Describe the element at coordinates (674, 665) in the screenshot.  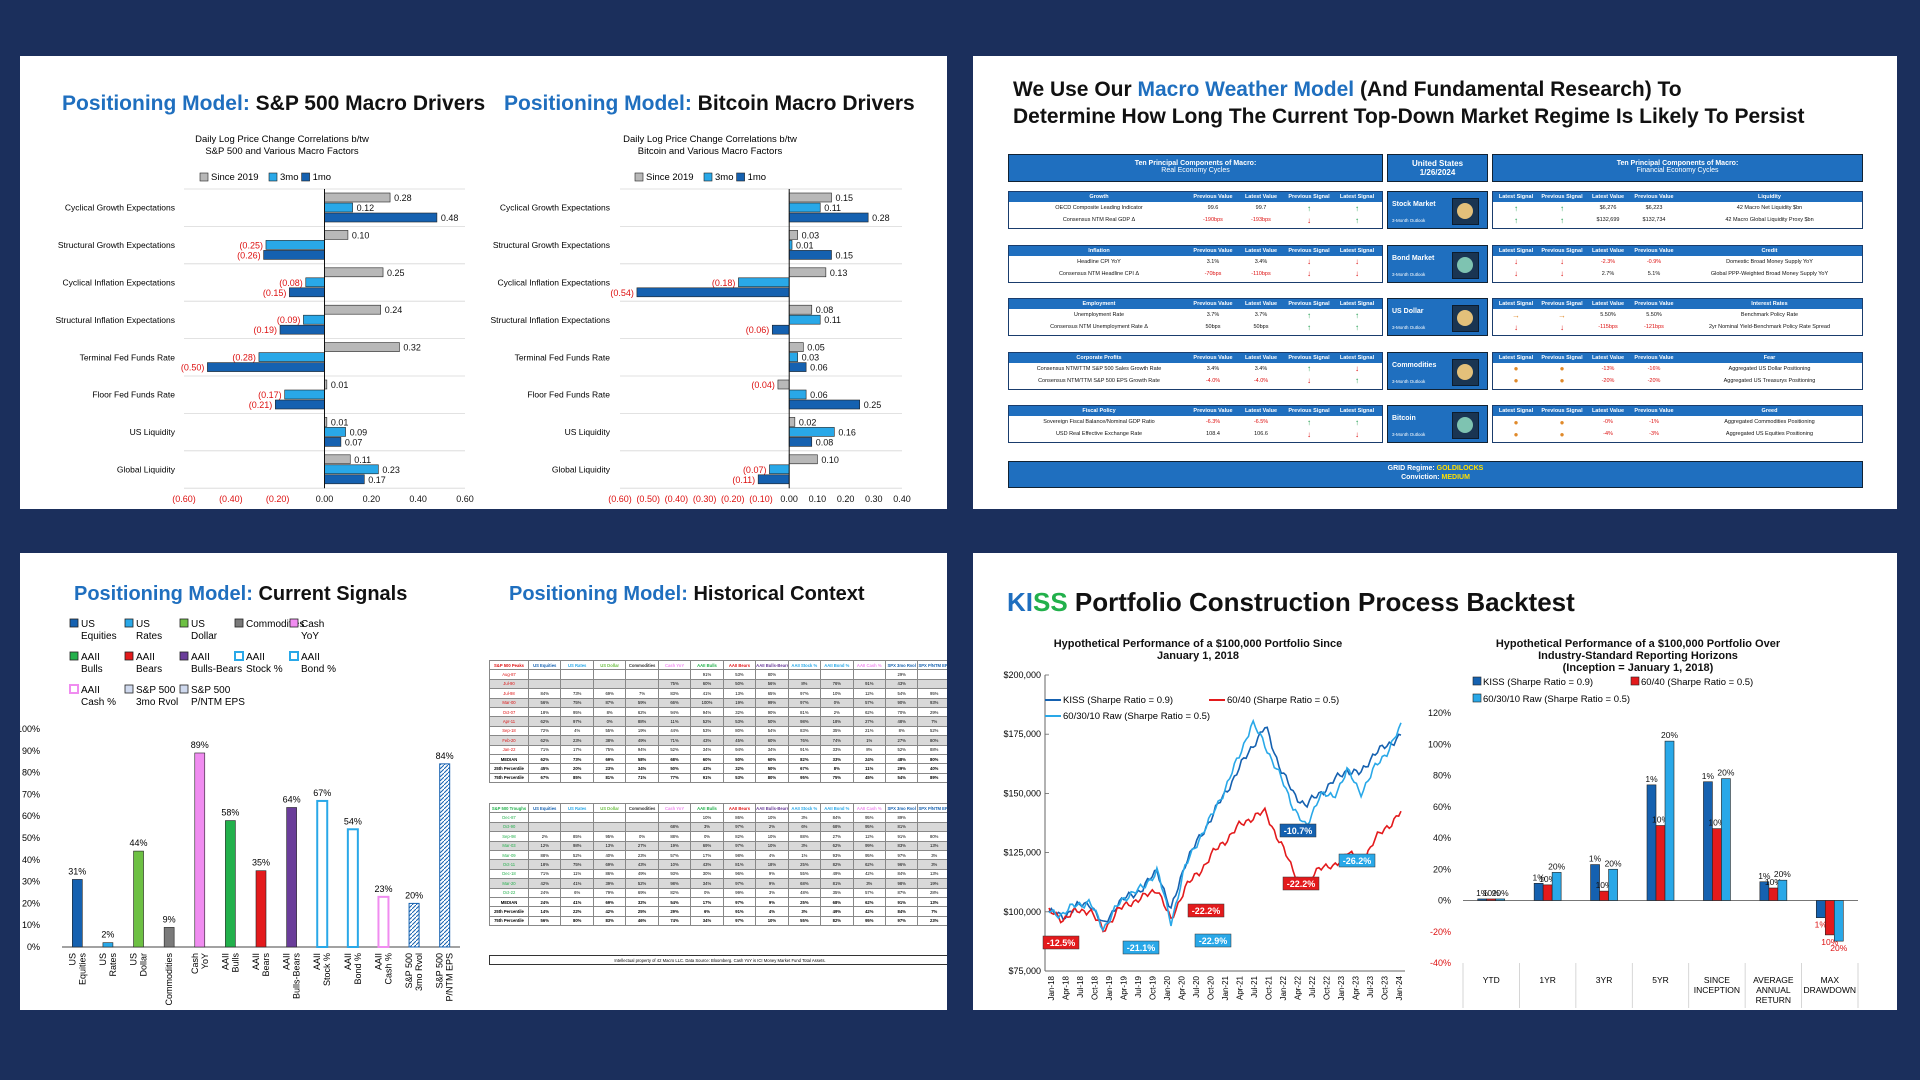
I see `column-header: Cash YoY` at that location.